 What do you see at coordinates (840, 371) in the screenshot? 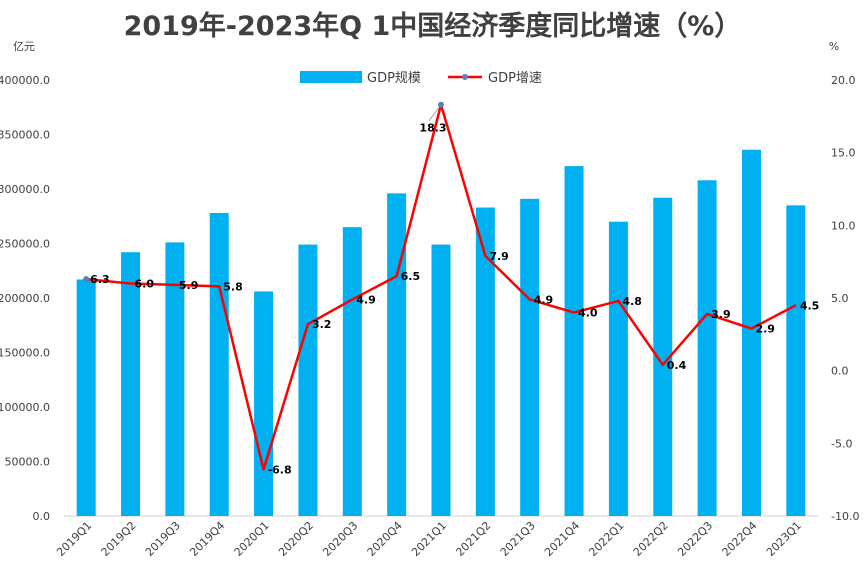
I see `right-tick-label: 0.0` at bounding box center [840, 371].